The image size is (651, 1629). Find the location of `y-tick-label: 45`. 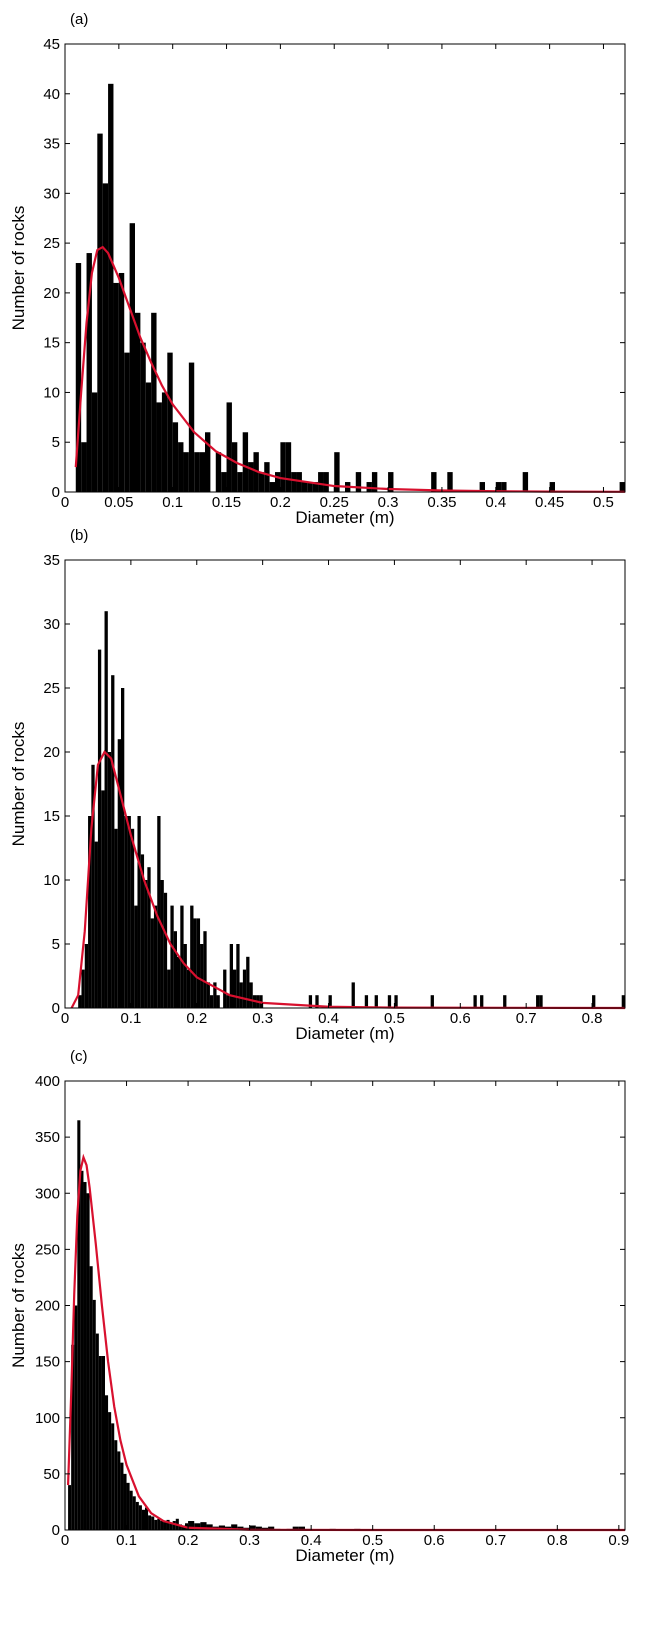

y-tick-label: 45 is located at coordinates (51, 44).